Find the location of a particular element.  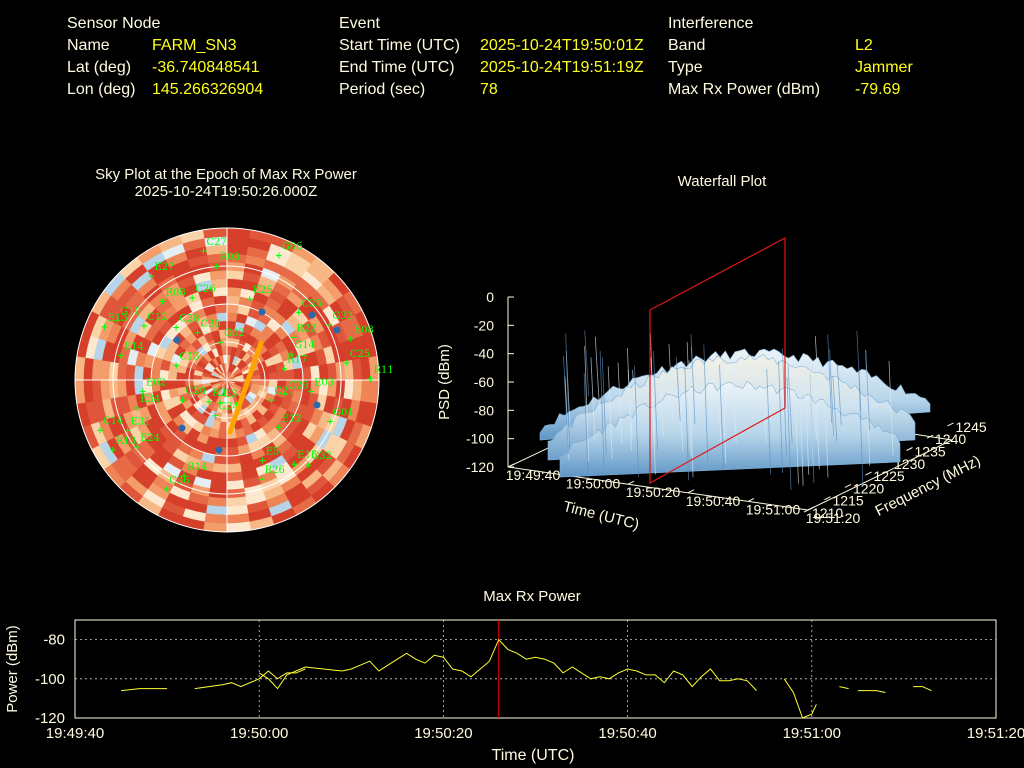

interference-type-label: Type is located at coordinates (685, 67).